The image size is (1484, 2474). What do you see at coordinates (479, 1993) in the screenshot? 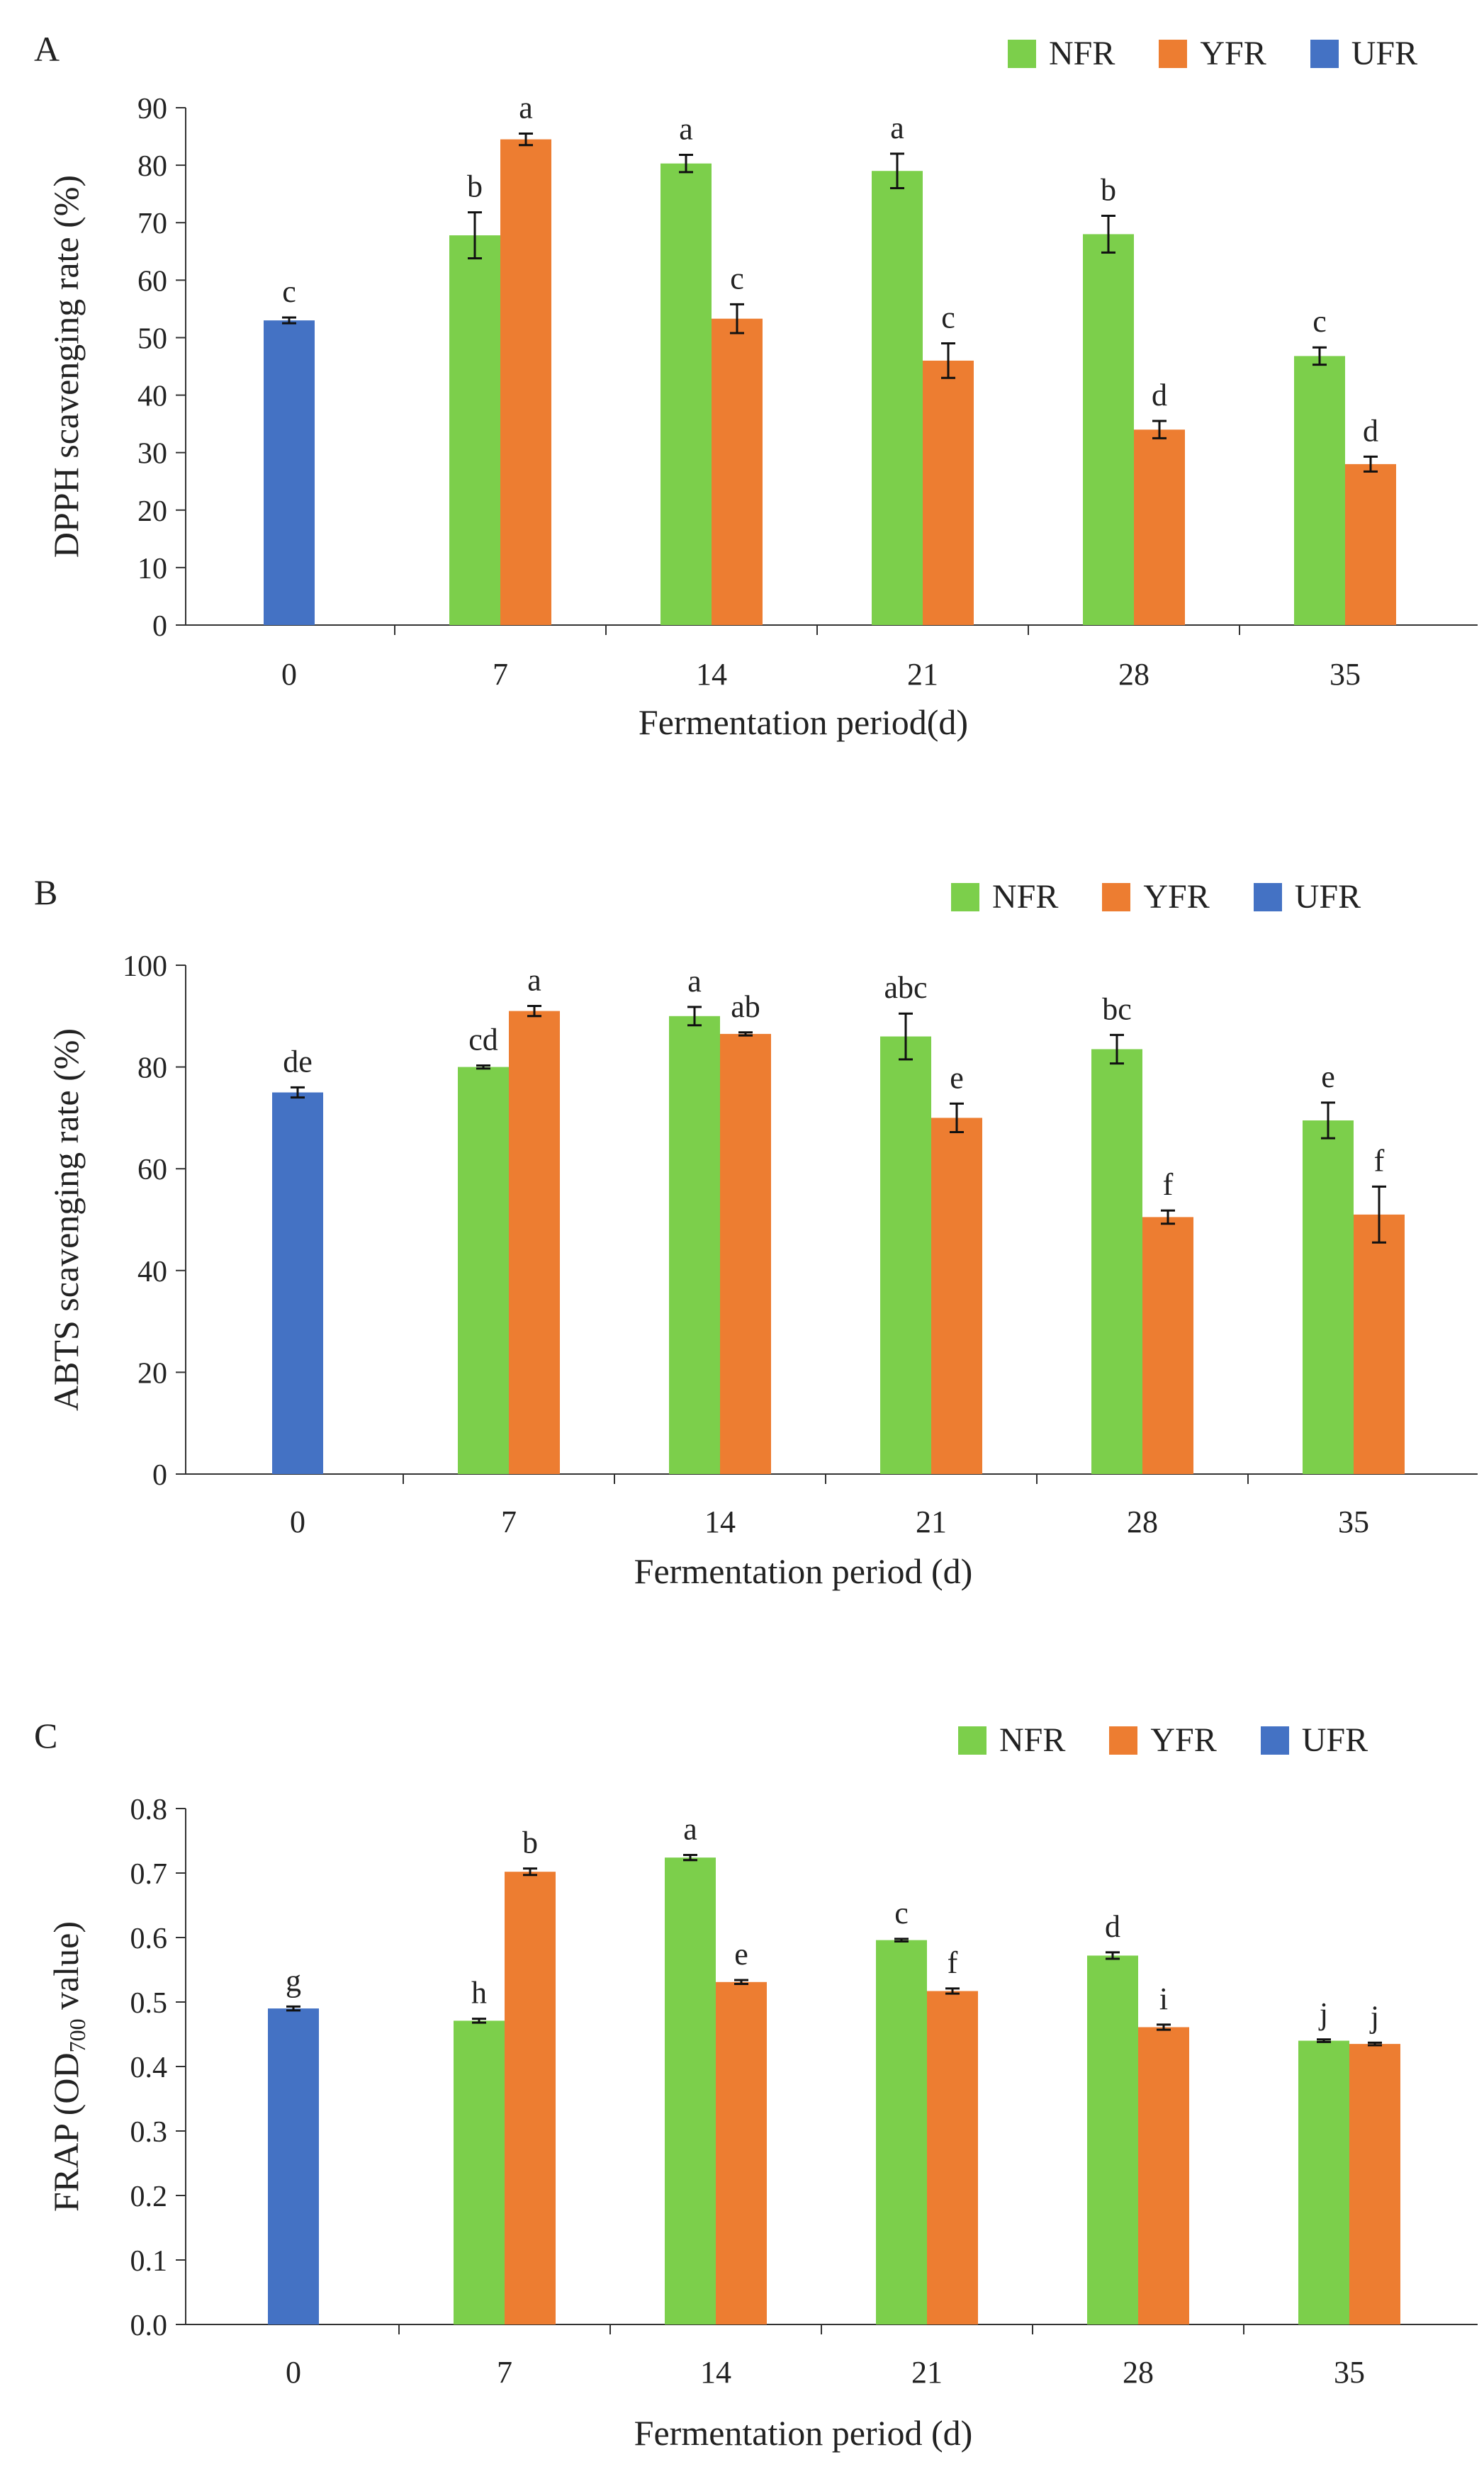
I see `significance-label: h` at bounding box center [479, 1993].